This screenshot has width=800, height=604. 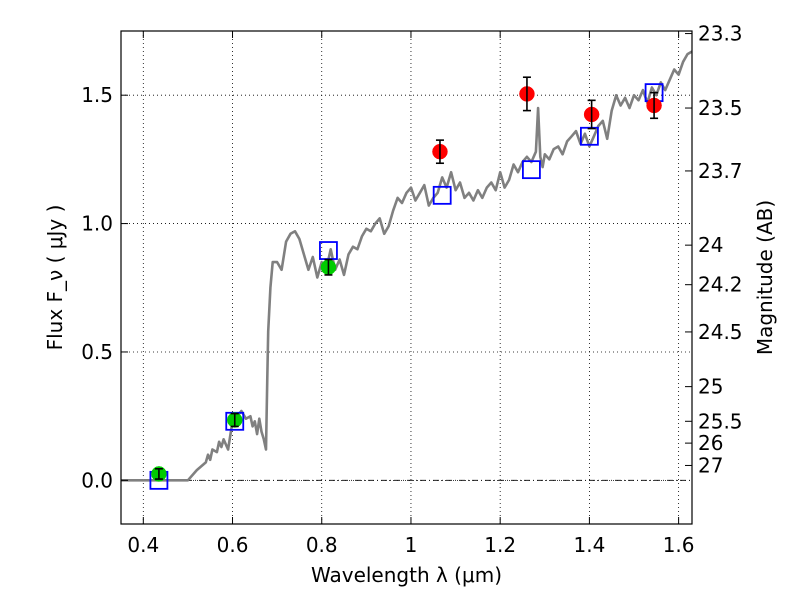 What do you see at coordinates (500, 545) in the screenshot?
I see `x-tick-label: 1.2` at bounding box center [500, 545].